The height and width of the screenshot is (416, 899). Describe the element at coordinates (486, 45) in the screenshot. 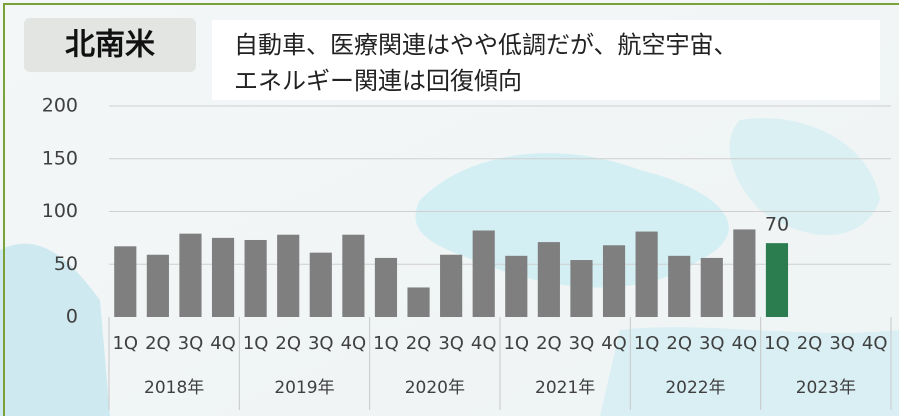

I see `caption-line: 自動車、医療関連はやや低調だが、航空宇宙、` at that location.